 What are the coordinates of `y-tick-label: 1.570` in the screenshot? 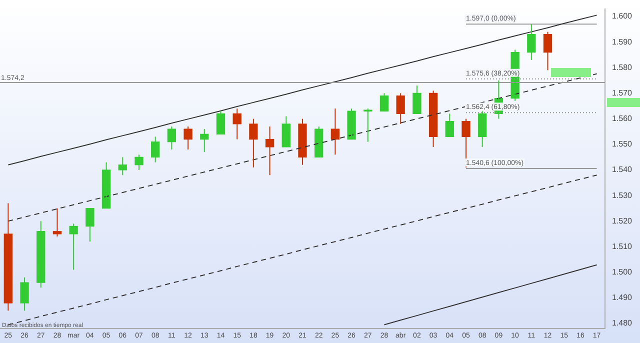 It's located at (622, 93).